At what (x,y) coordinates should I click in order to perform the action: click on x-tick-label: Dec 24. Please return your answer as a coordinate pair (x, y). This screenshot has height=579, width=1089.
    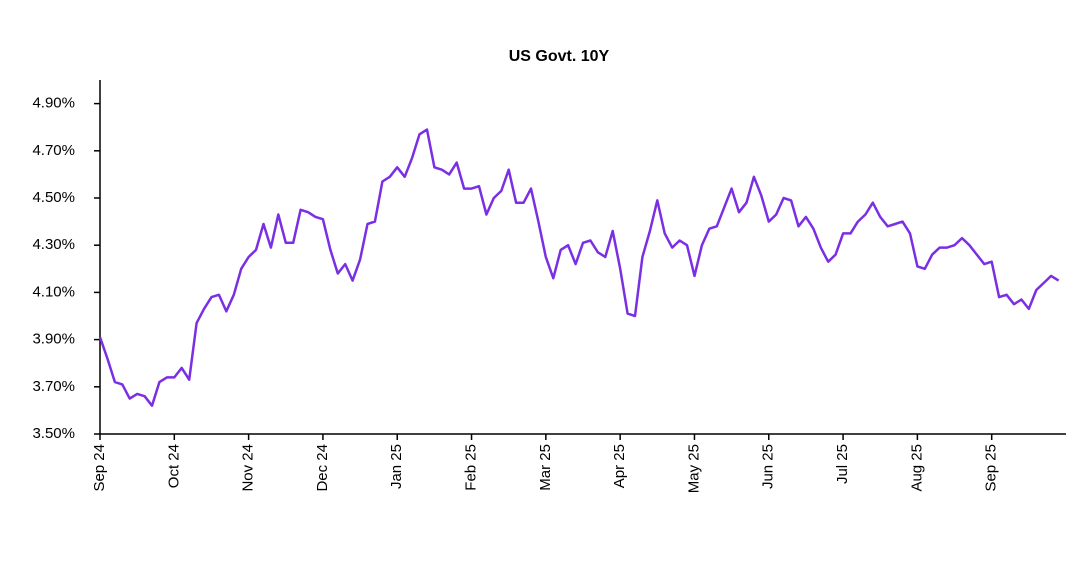
    Looking at the image, I should click on (322, 468).